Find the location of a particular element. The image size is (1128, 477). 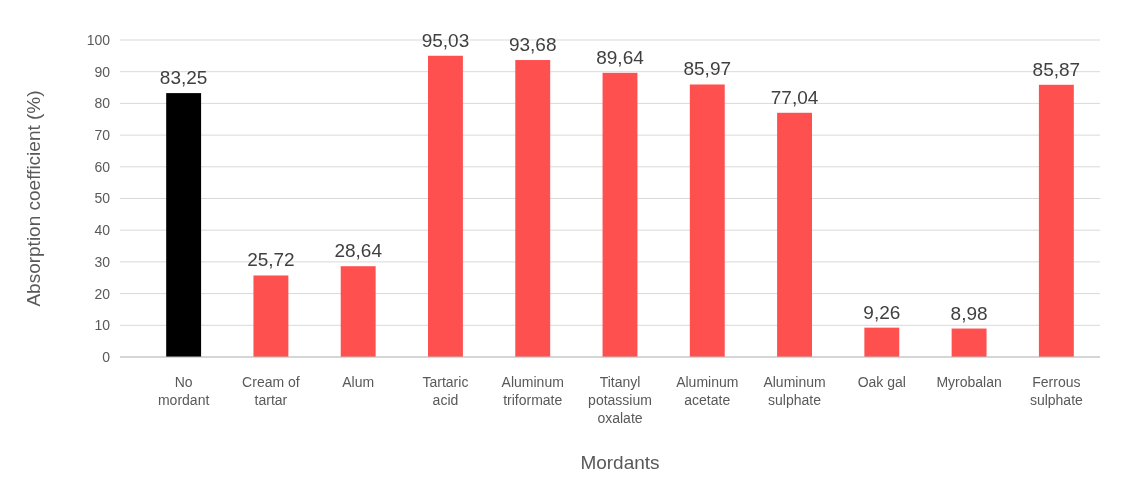

y-tick-label: 0 is located at coordinates (106, 356).